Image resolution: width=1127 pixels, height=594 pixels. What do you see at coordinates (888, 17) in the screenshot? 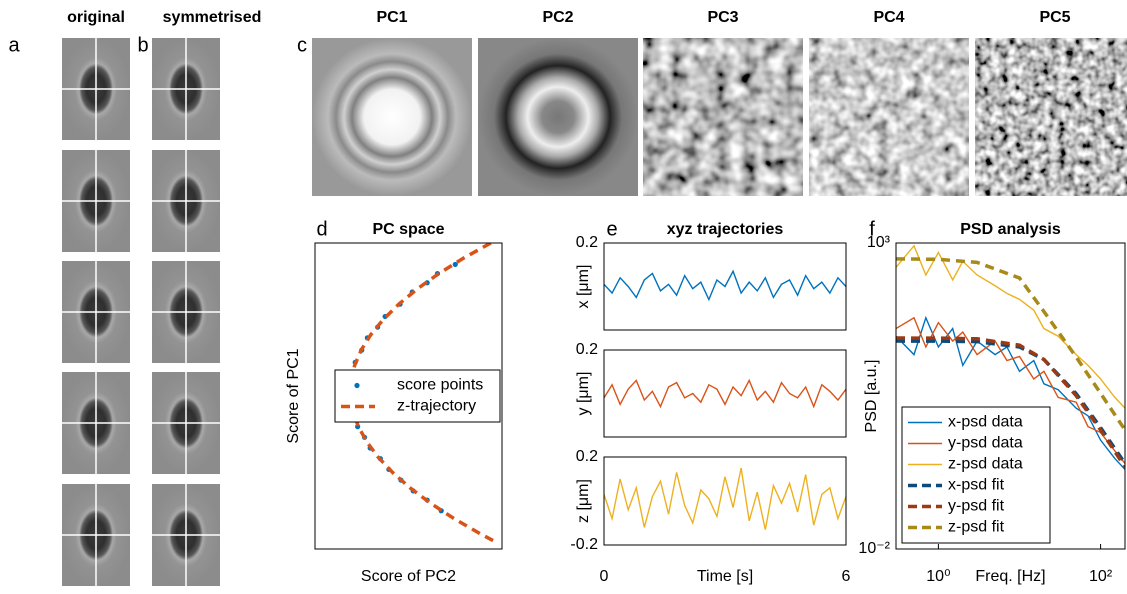
I see `pc-title: PC4` at bounding box center [888, 17].